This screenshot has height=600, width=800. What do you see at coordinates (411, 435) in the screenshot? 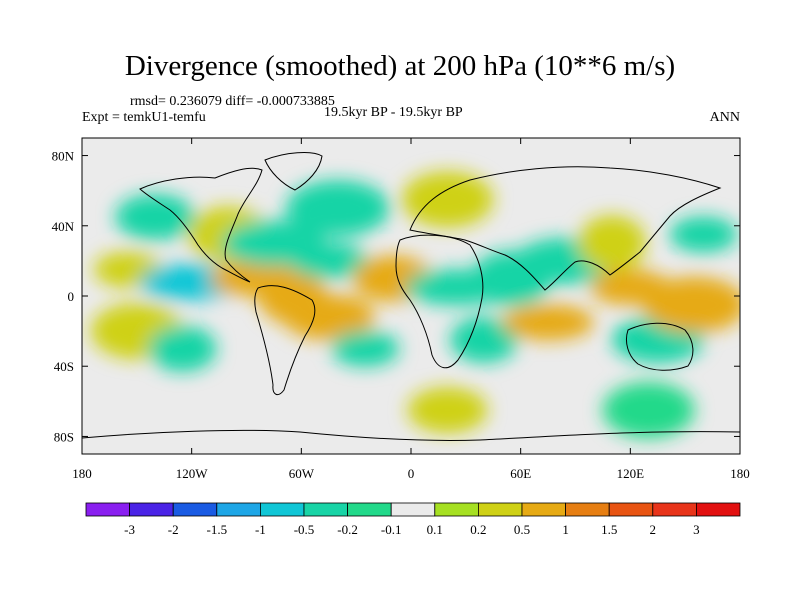
I see `coastline-antarctica` at bounding box center [411, 435].